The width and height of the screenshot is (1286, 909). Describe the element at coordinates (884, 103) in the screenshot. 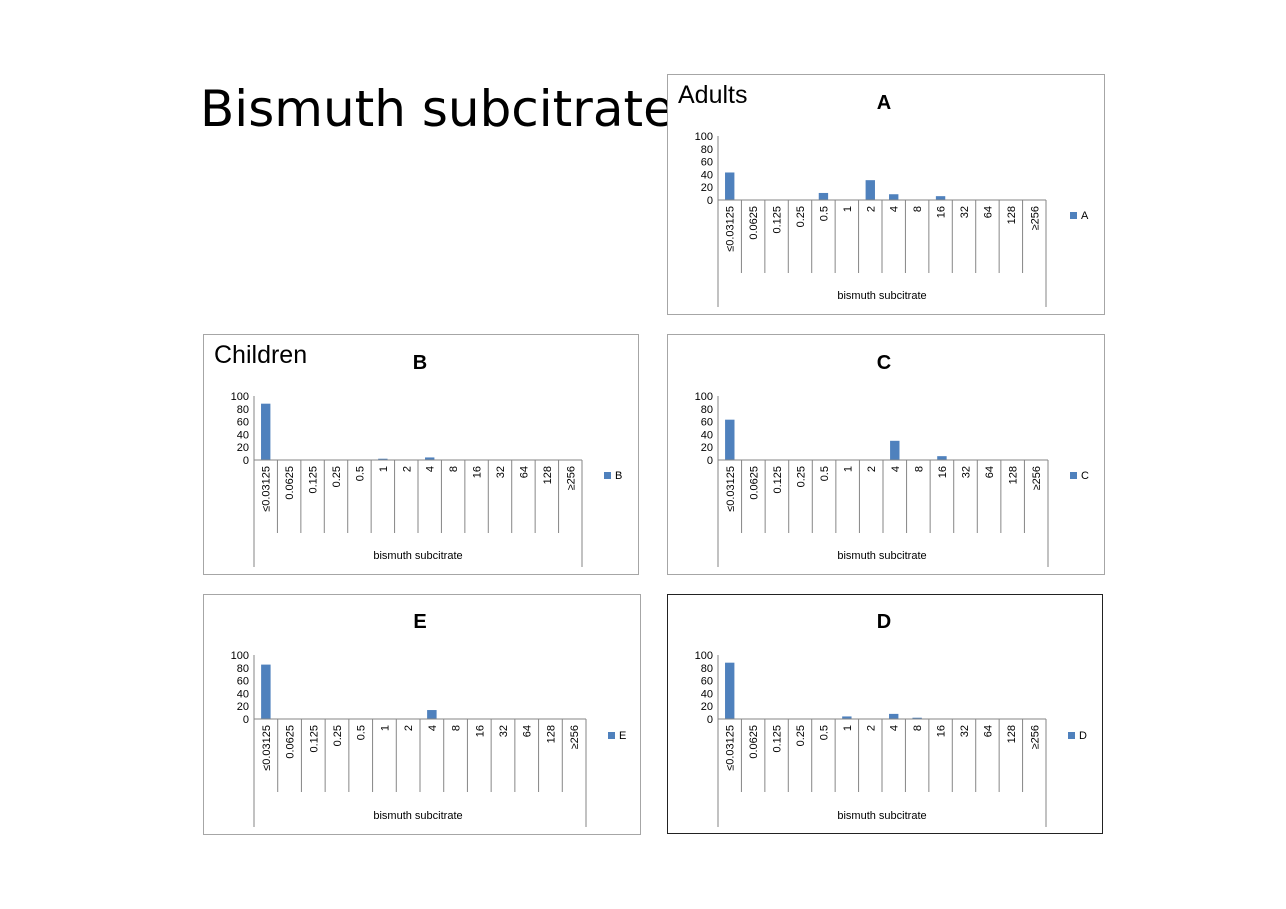

I see `chart-title-a: A` at that location.